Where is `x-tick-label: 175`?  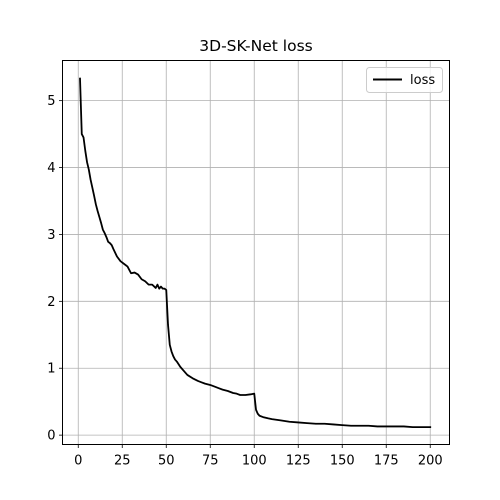
x-tick-label: 175 is located at coordinates (386, 461).